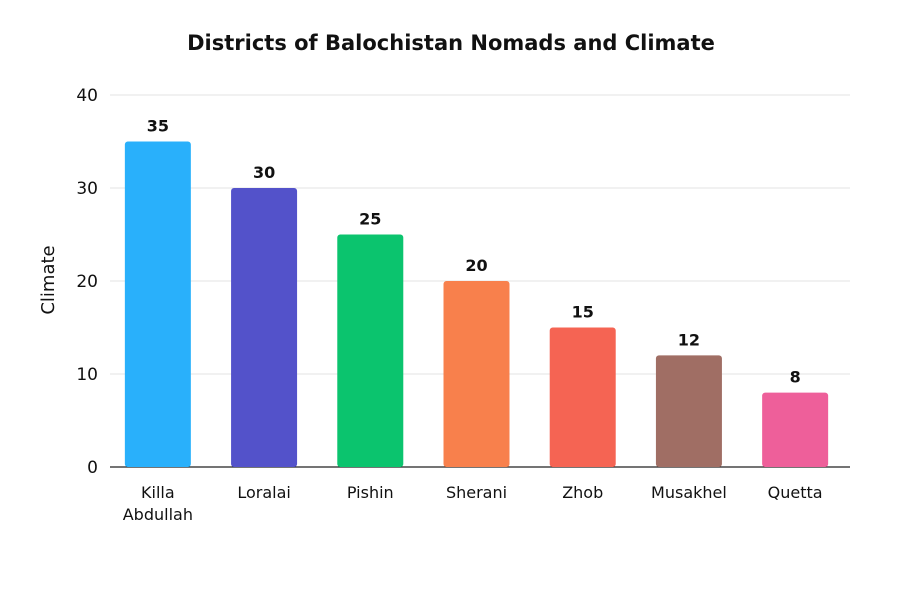 The height and width of the screenshot is (602, 903). Describe the element at coordinates (87, 375) in the screenshot. I see `y-tick-label: 10` at that location.